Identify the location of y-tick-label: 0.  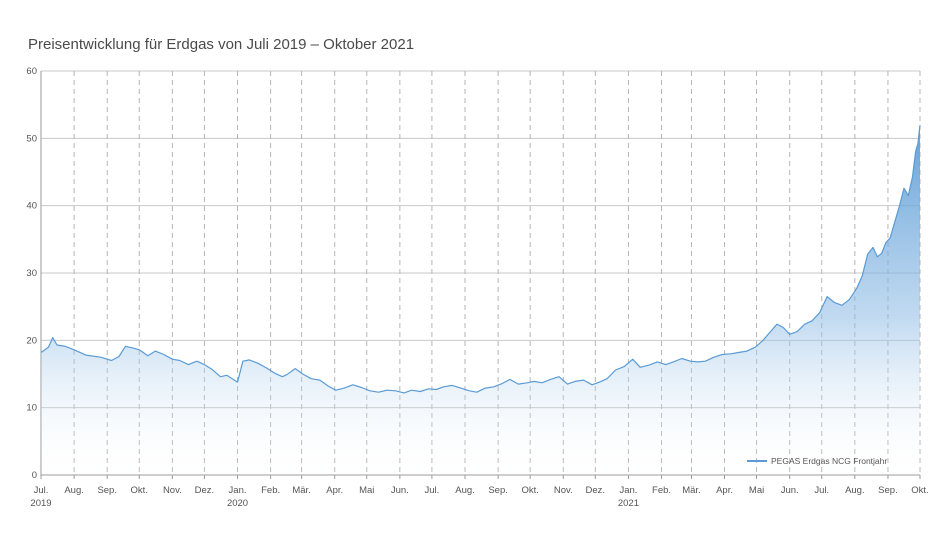
(34, 475).